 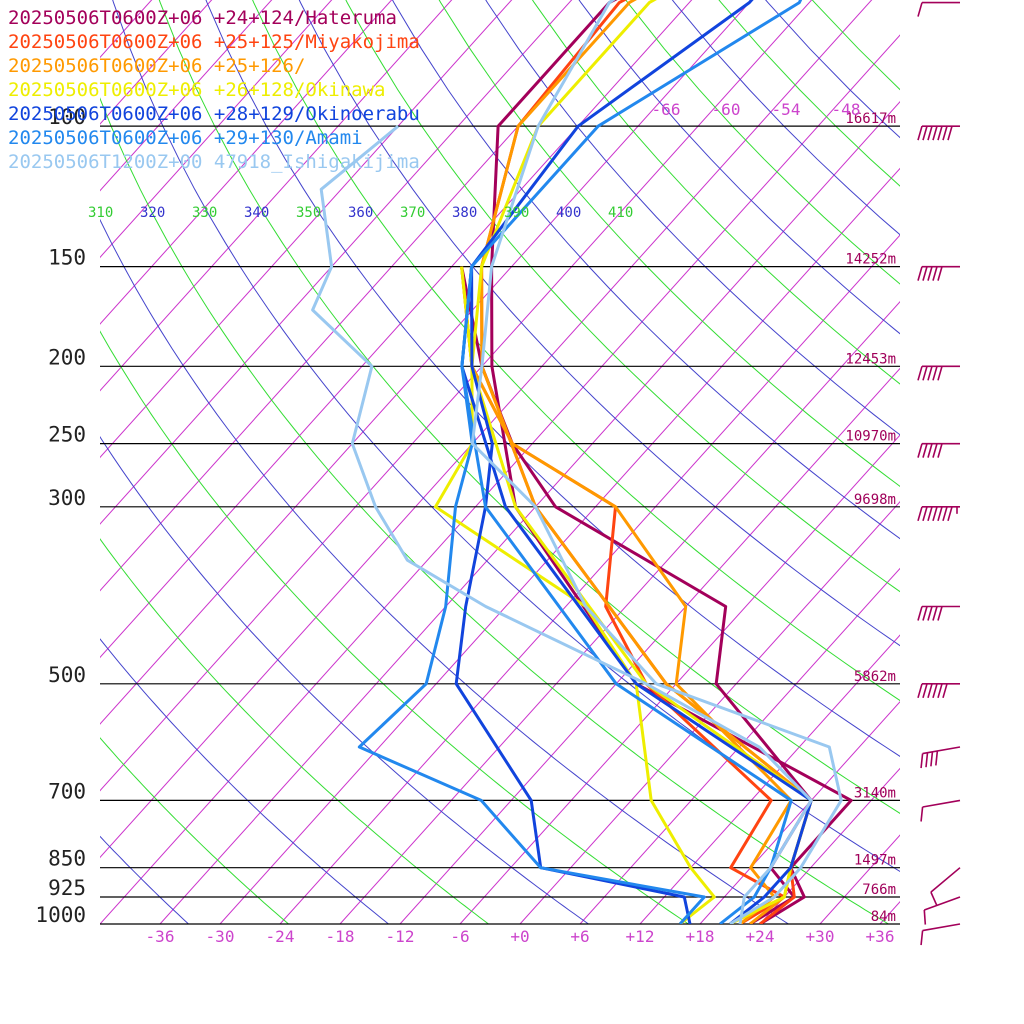 What do you see at coordinates (214, 42) in the screenshot?
I see `legend-item: 20250506T0600Z+06 +25+125/Miyakojima` at bounding box center [214, 42].